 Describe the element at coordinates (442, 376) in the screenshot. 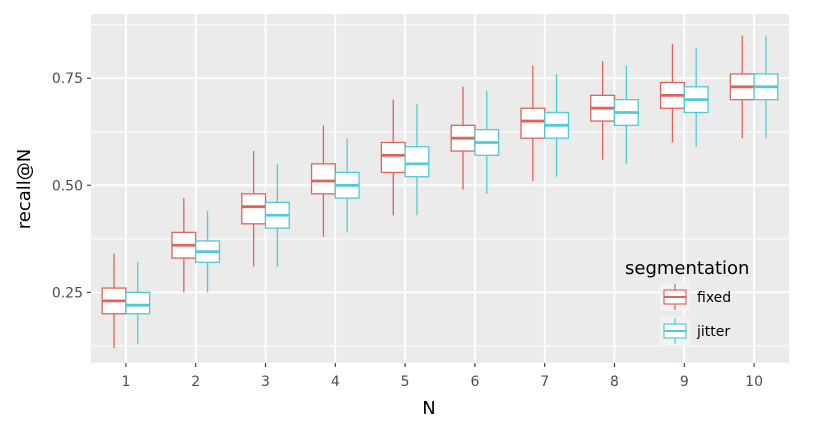

I see `x-axis-ticks: 1 2 3 4 5 6 7 8 9 10` at that location.